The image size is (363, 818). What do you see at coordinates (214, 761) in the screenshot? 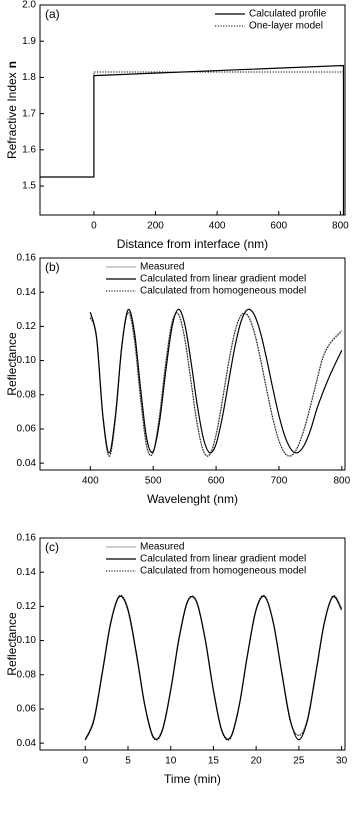
I see `x-tick-label: 15` at bounding box center [214, 761].